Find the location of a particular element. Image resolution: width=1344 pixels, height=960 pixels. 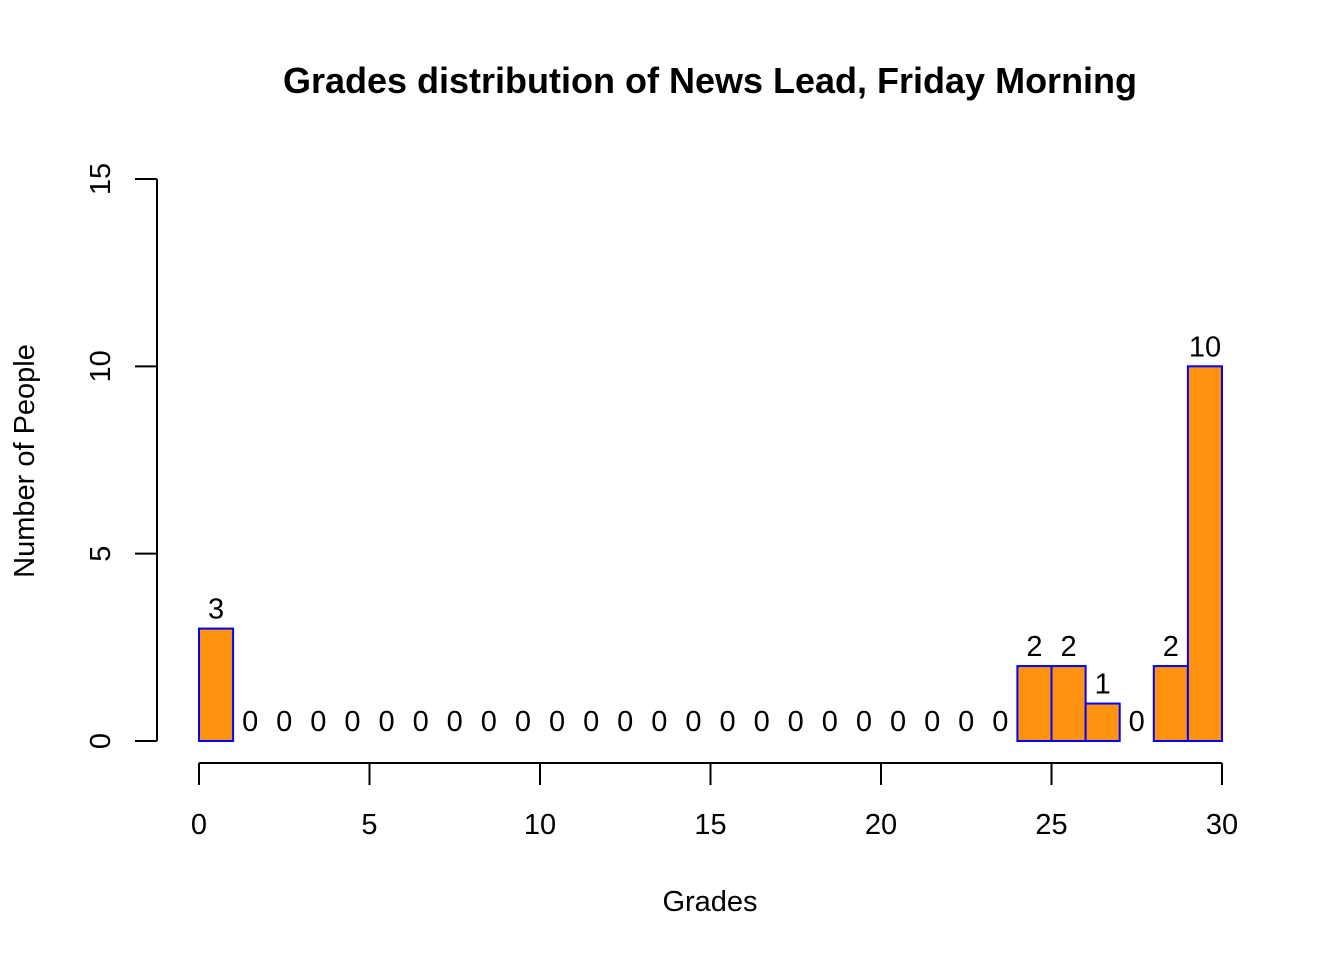

y-tick-label: 15 is located at coordinates (101, 179).